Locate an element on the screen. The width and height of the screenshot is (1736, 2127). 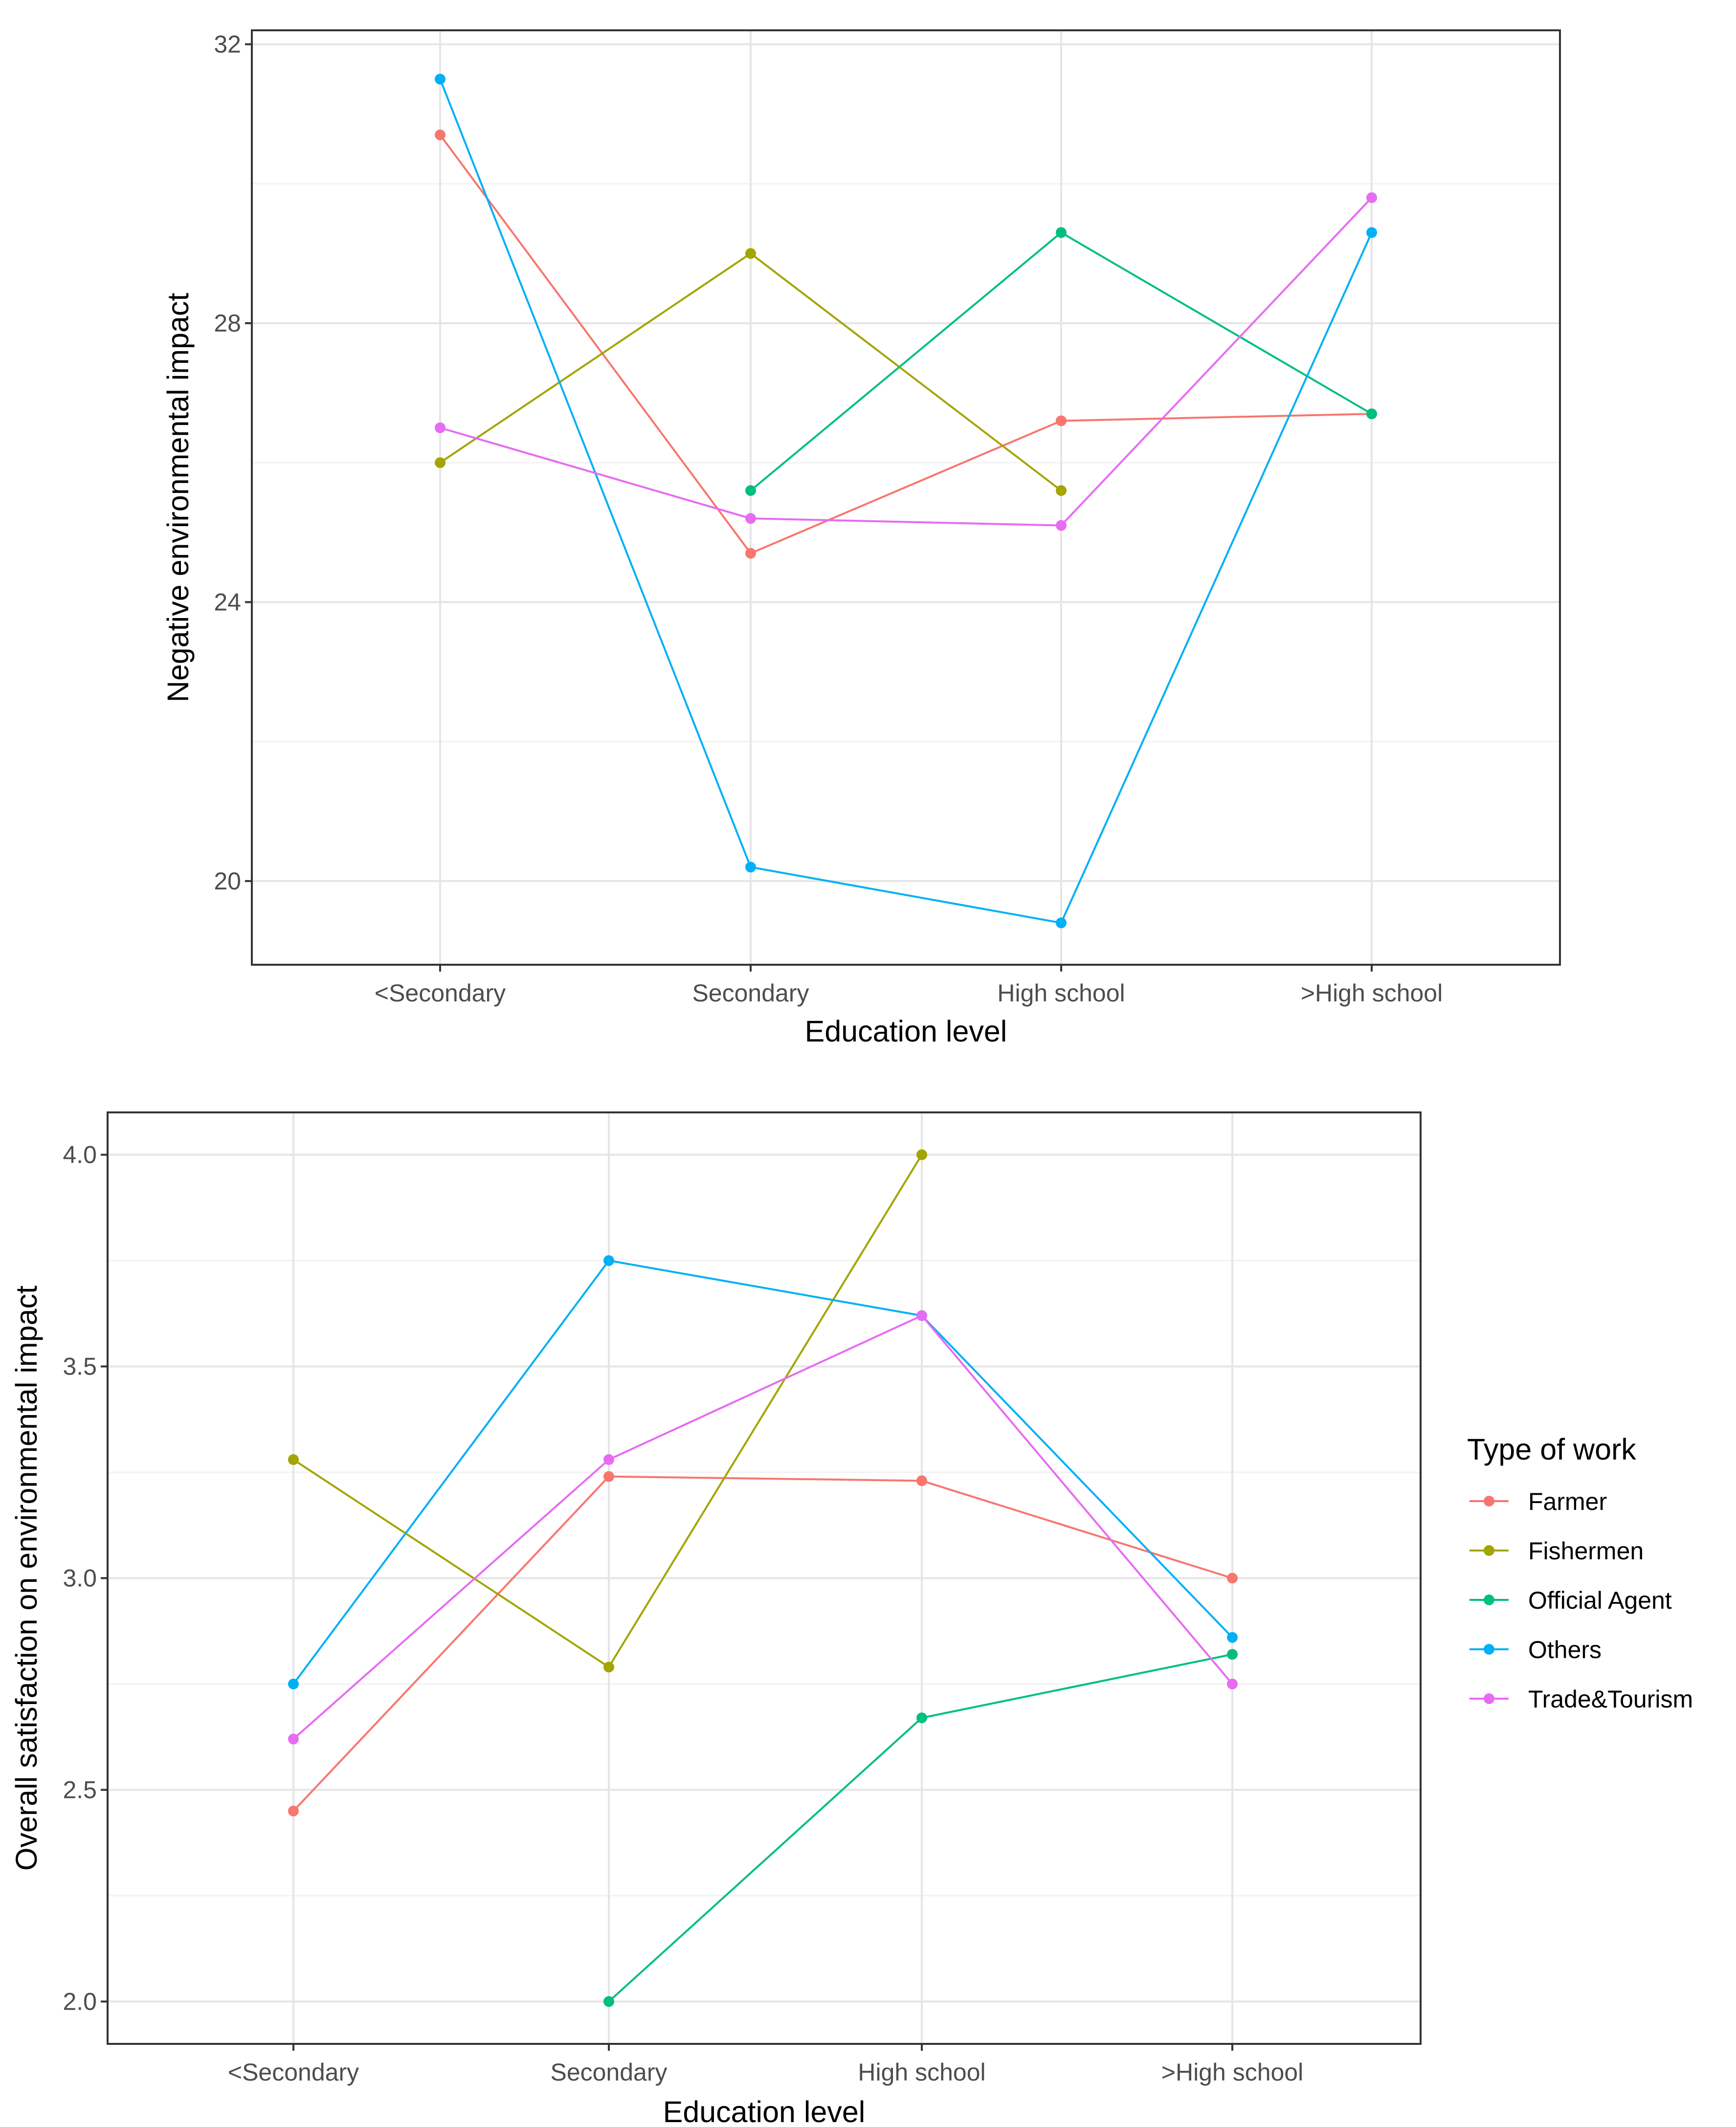
series-line-others is located at coordinates (762, 1472).